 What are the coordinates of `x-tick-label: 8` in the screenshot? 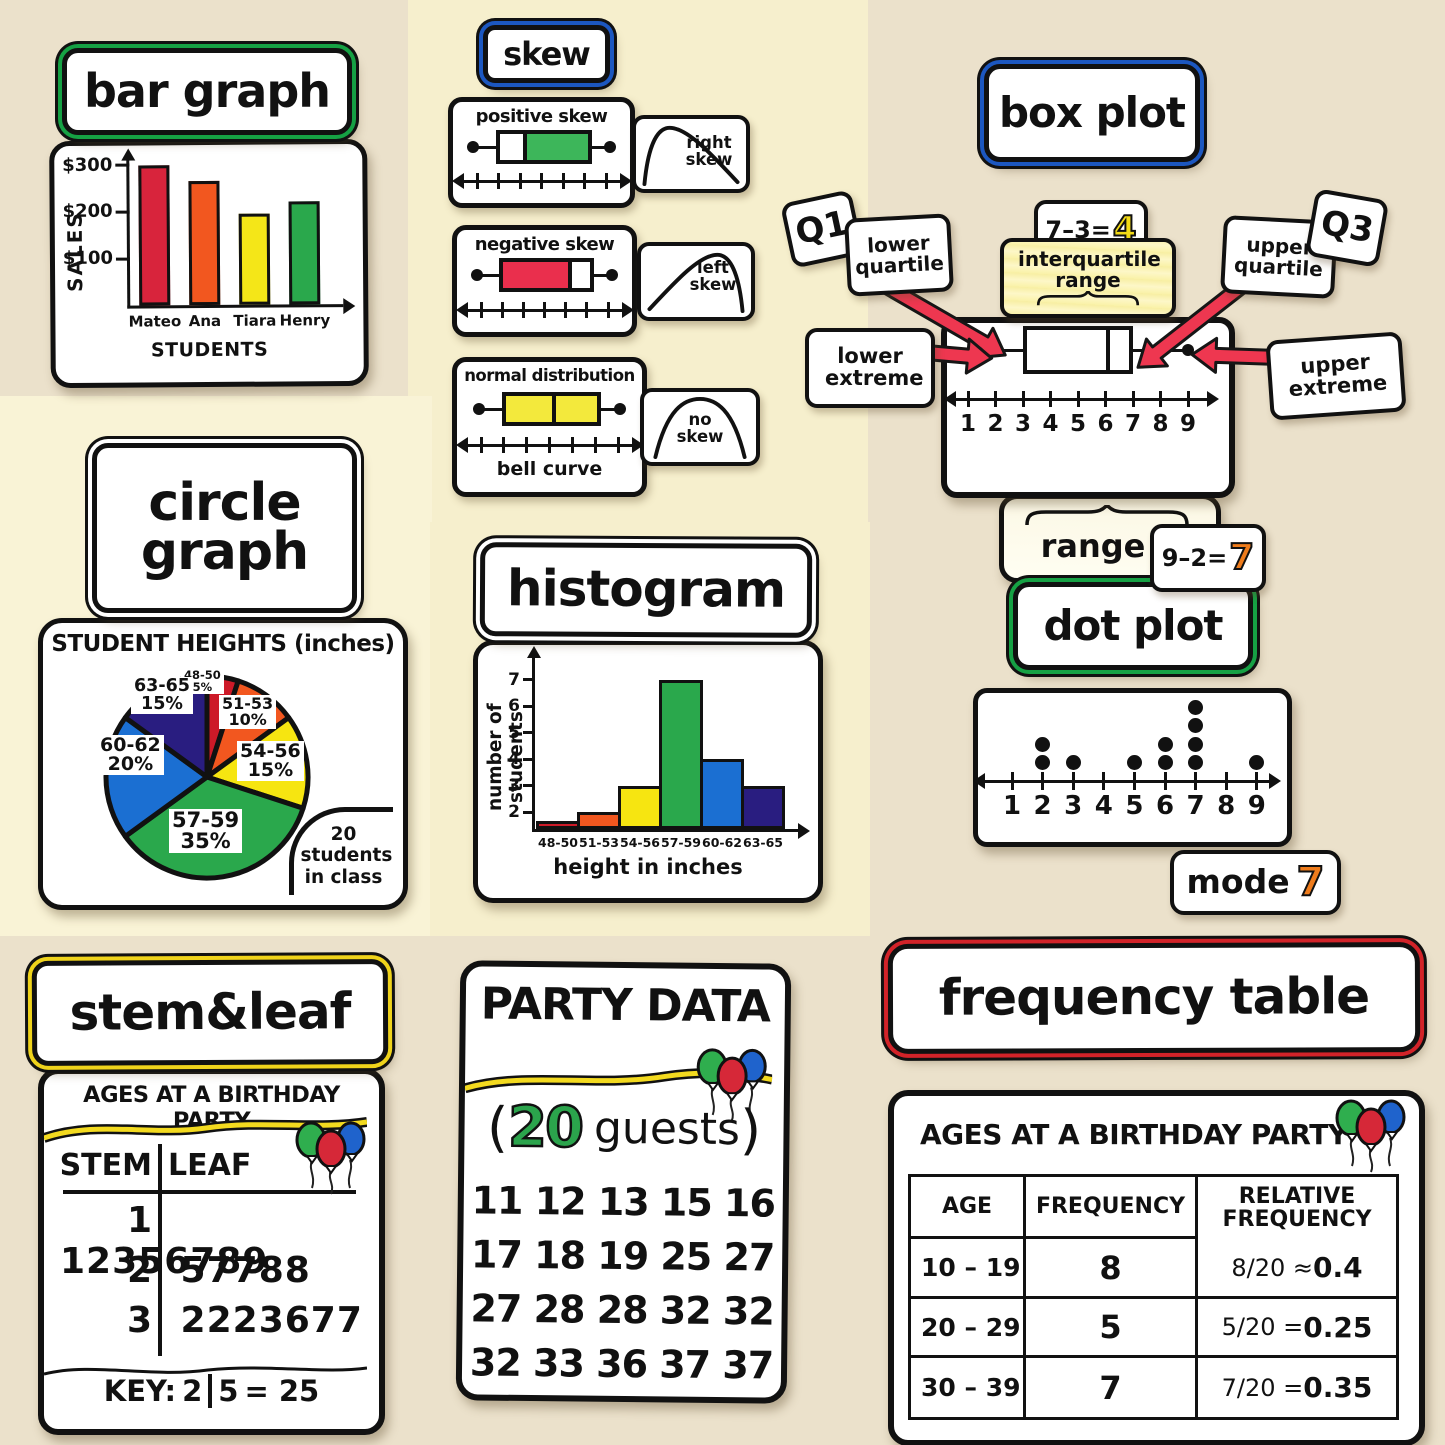 It's located at (1226, 806).